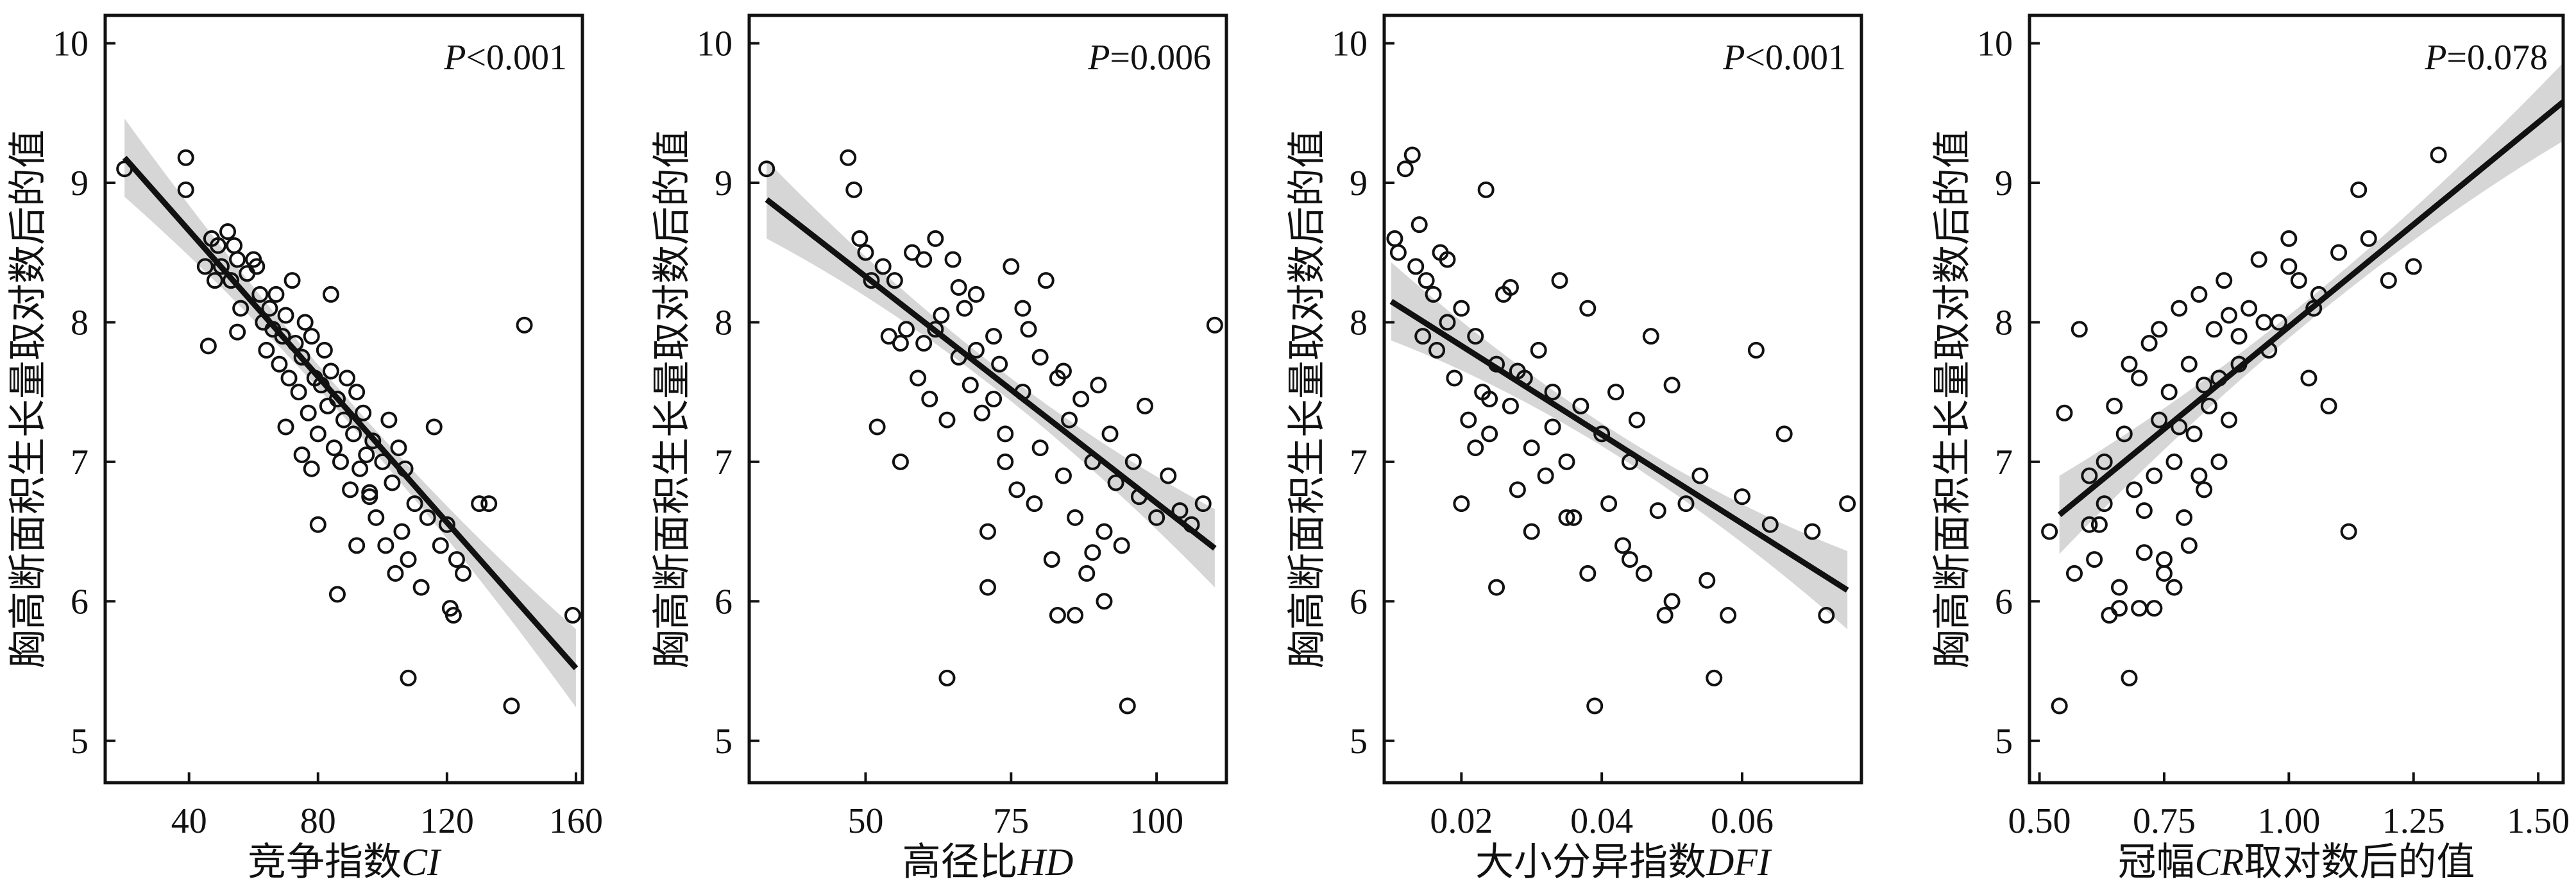 This screenshot has height=893, width=2576. Describe the element at coordinates (447, 821) in the screenshot. I see `x-tick-label: 120` at that location.